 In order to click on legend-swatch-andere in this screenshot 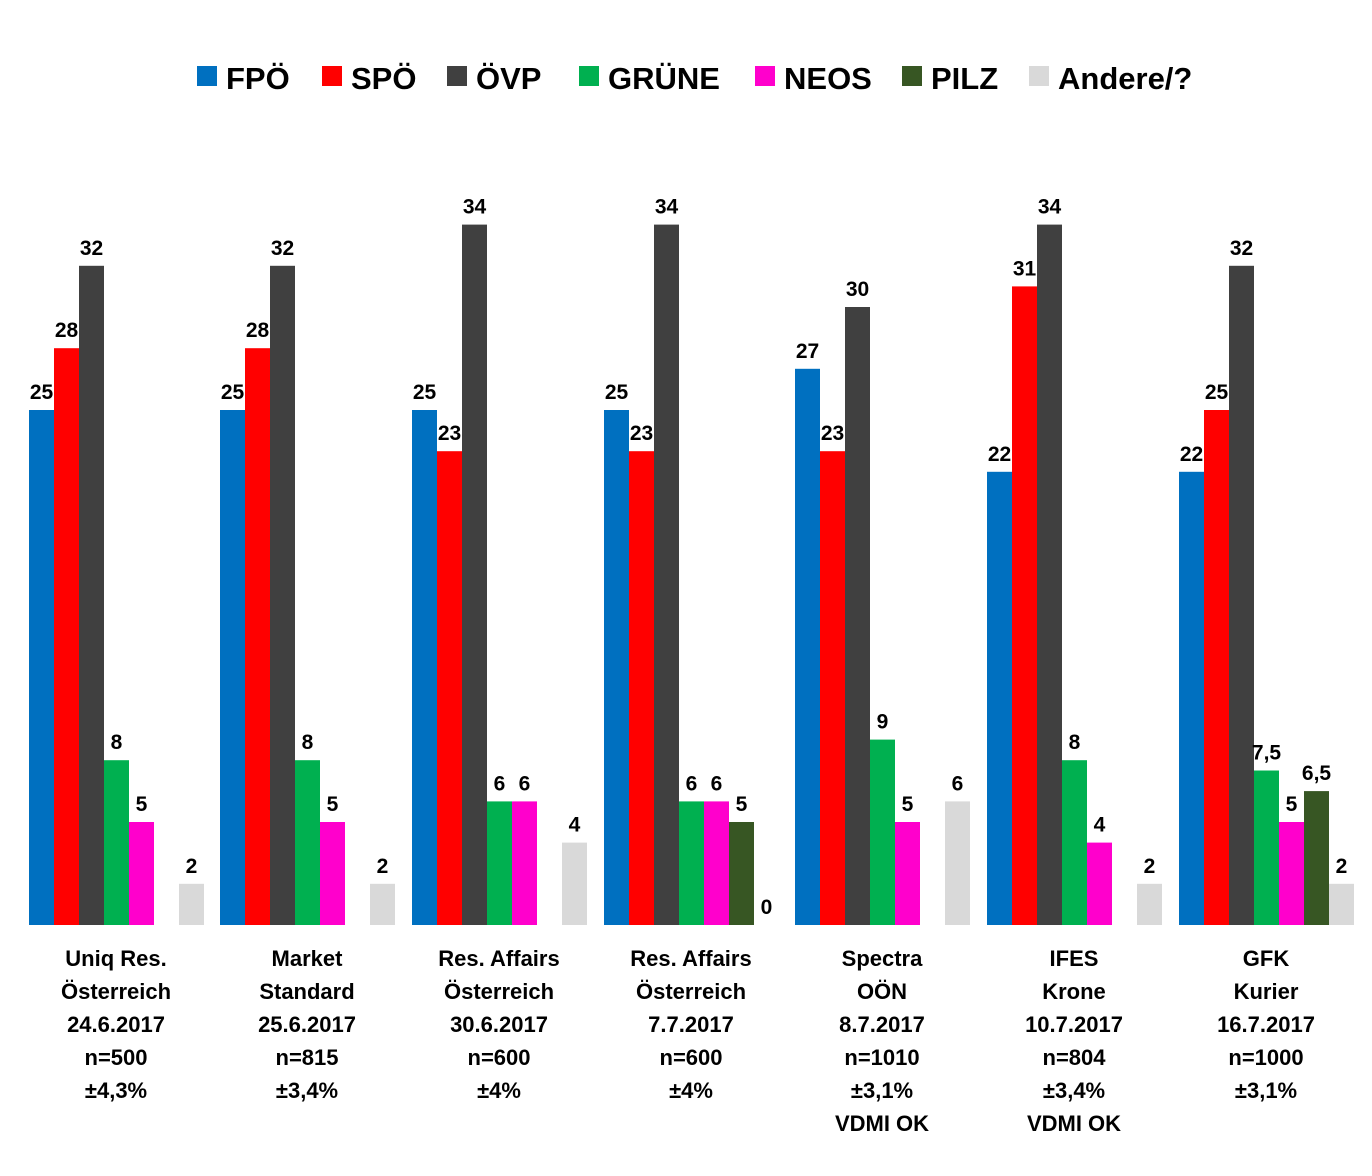, I will do `click(1039, 76)`.